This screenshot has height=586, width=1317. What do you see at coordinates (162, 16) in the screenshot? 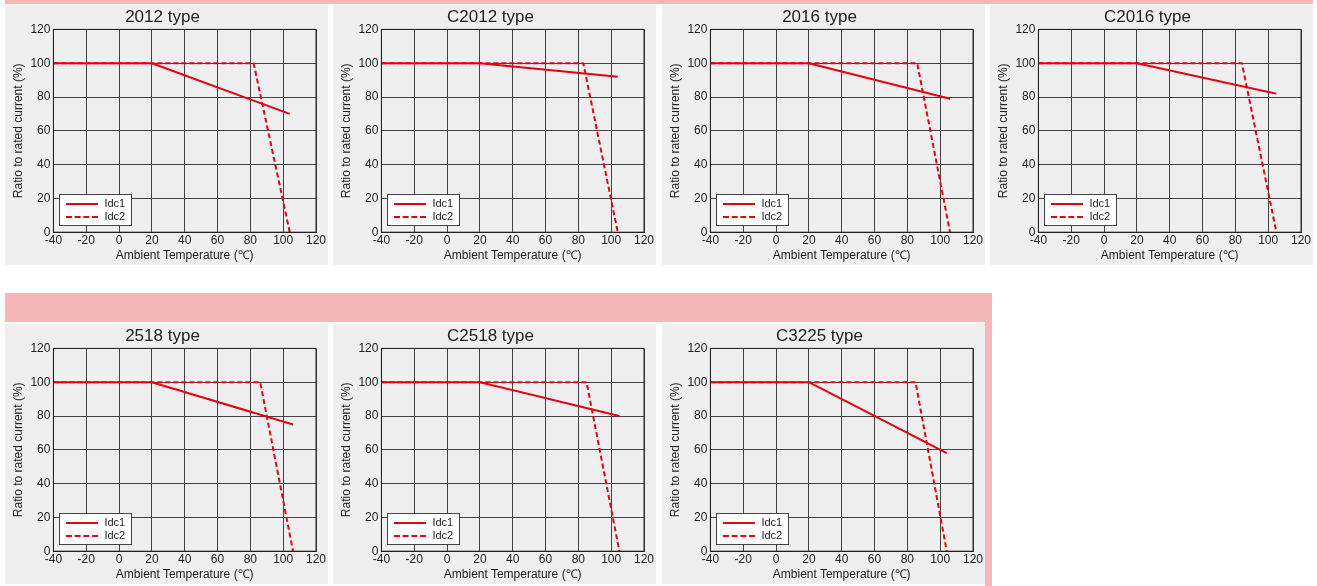
I see `chart-title: 2012 type` at bounding box center [162, 16].